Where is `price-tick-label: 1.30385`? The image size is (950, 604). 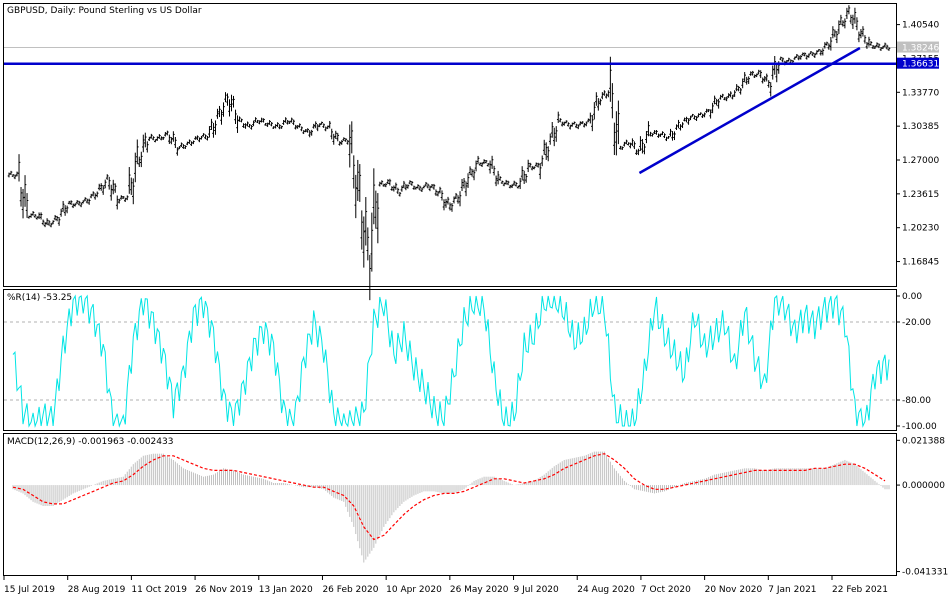 price-tick-label: 1.30385 is located at coordinates (920, 127).